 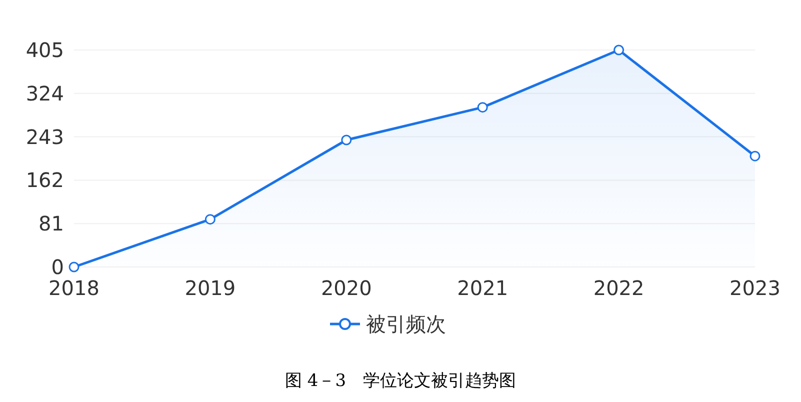 I want to click on legend-label: 被引频次, so click(x=406, y=324).